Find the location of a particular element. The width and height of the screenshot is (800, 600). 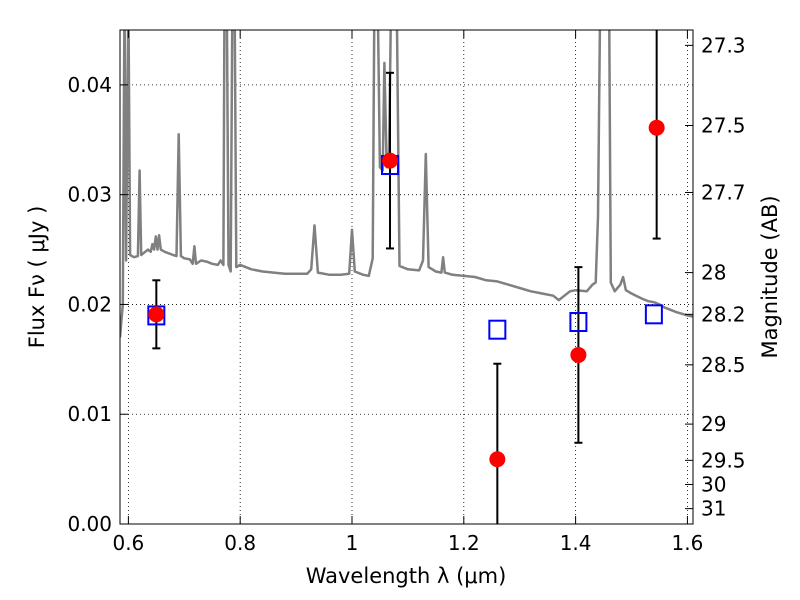

mag-tick-label: 27.3 is located at coordinates (723, 45).